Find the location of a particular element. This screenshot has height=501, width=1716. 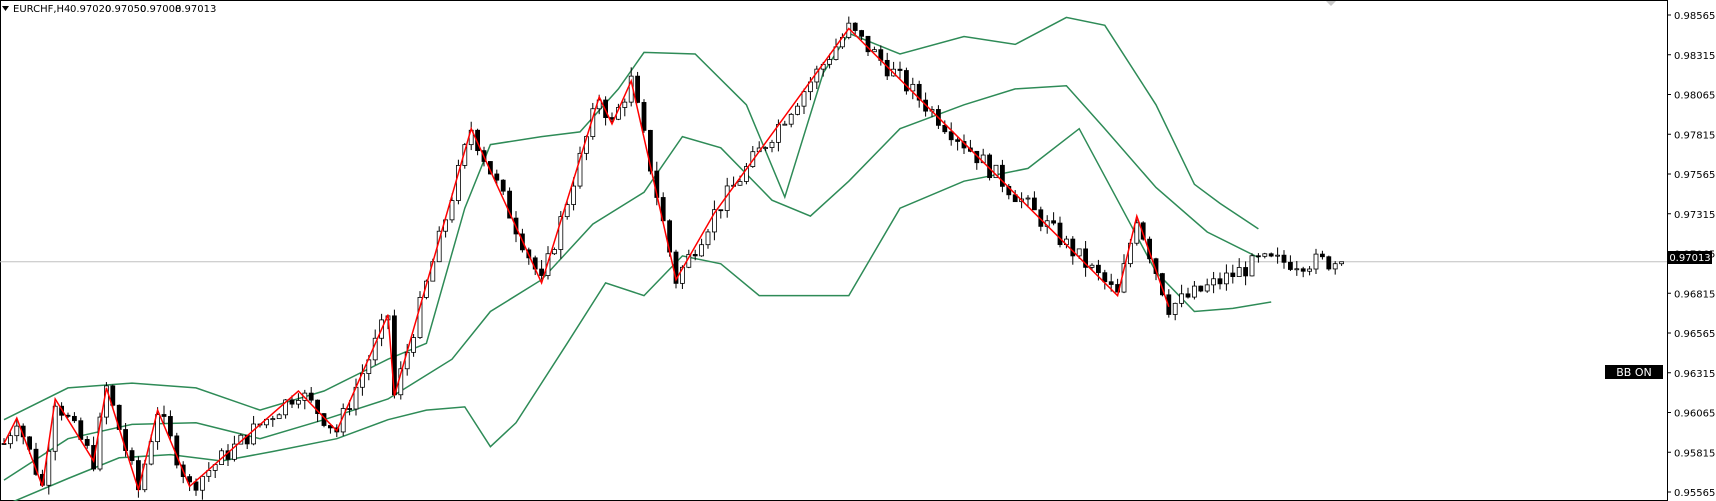

scroll-marker-icon is located at coordinates (1331, 3).